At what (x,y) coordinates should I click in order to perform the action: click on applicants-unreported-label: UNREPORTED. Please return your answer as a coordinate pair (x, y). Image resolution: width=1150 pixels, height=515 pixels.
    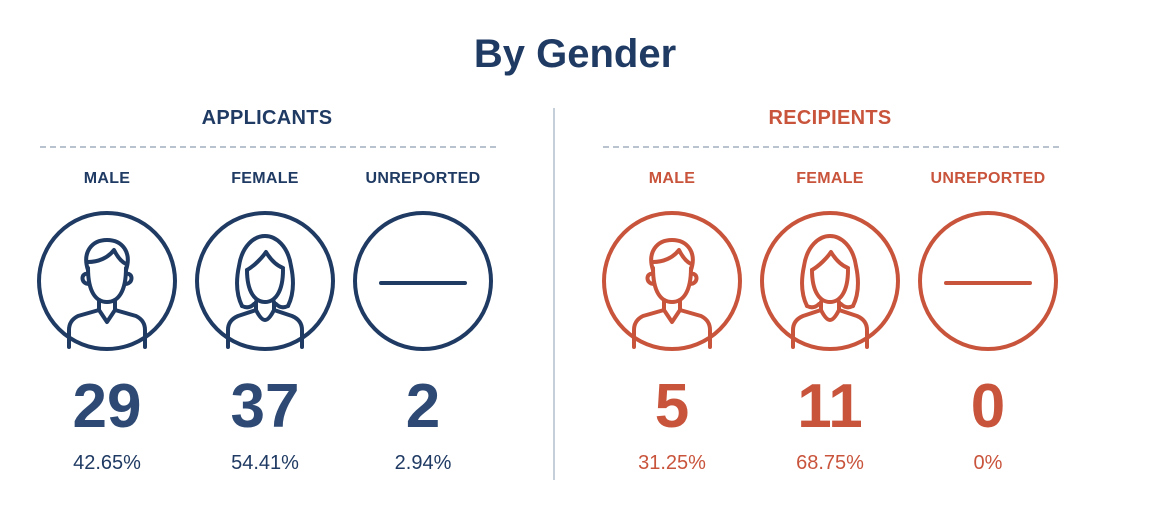
    Looking at the image, I should click on (423, 178).